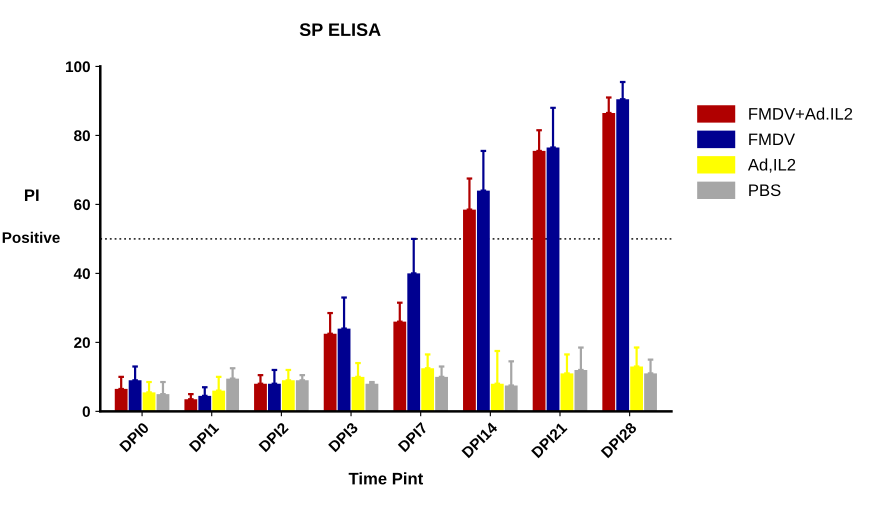 The height and width of the screenshot is (511, 872). Describe the element at coordinates (800, 114) in the screenshot. I see `legend-label: FMDV+Ad.IL2` at that location.